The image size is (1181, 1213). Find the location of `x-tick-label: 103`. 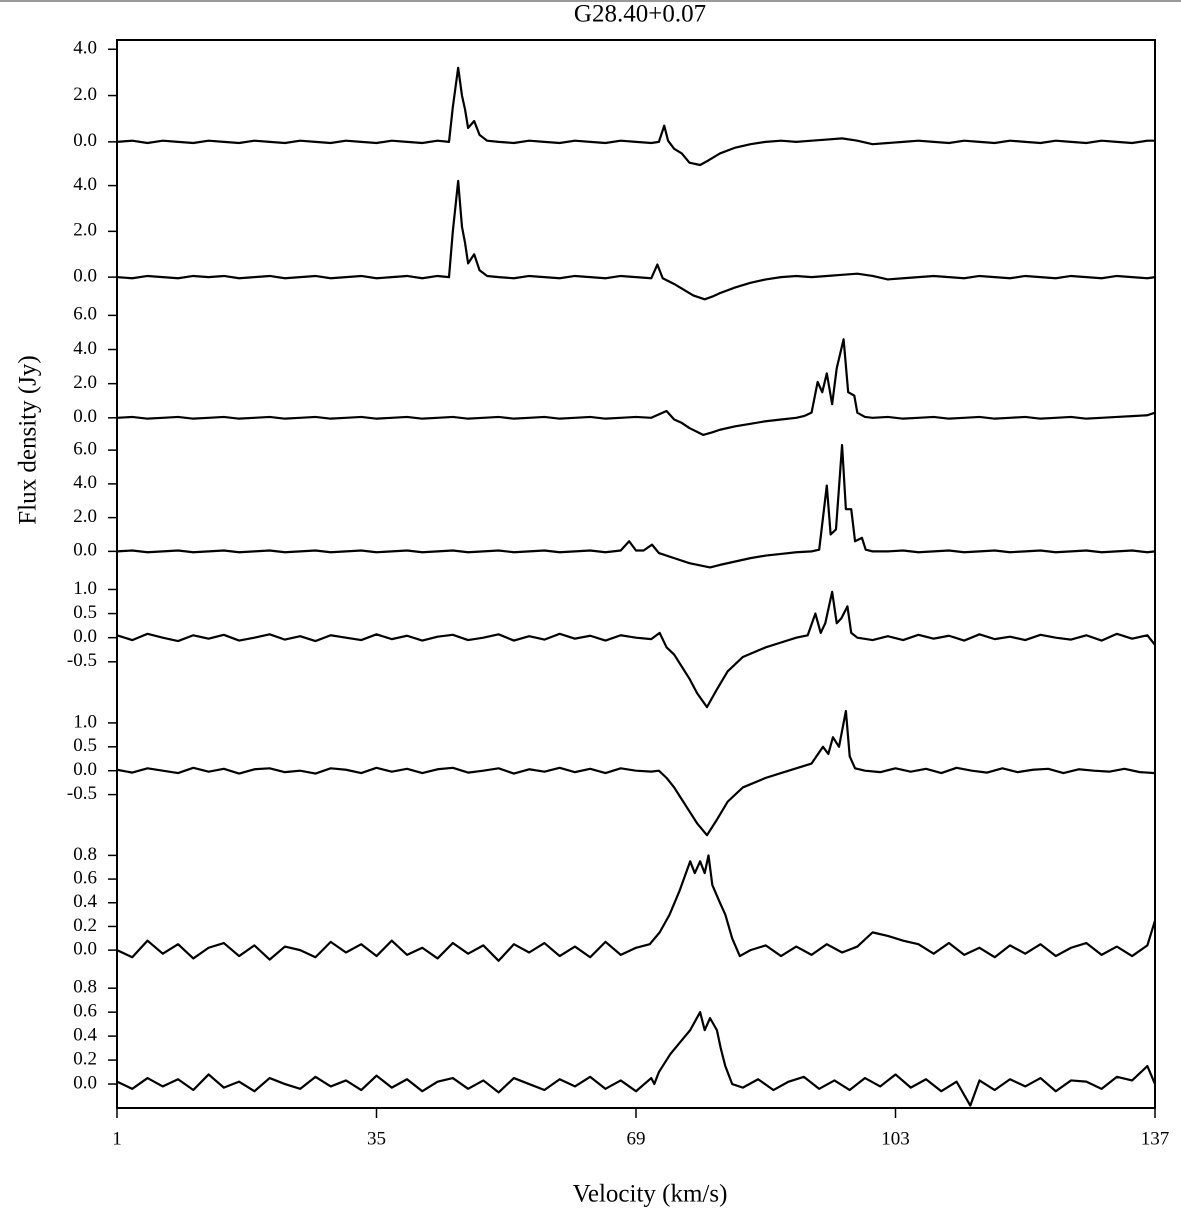

x-tick-label: 103 is located at coordinates (895, 1138).